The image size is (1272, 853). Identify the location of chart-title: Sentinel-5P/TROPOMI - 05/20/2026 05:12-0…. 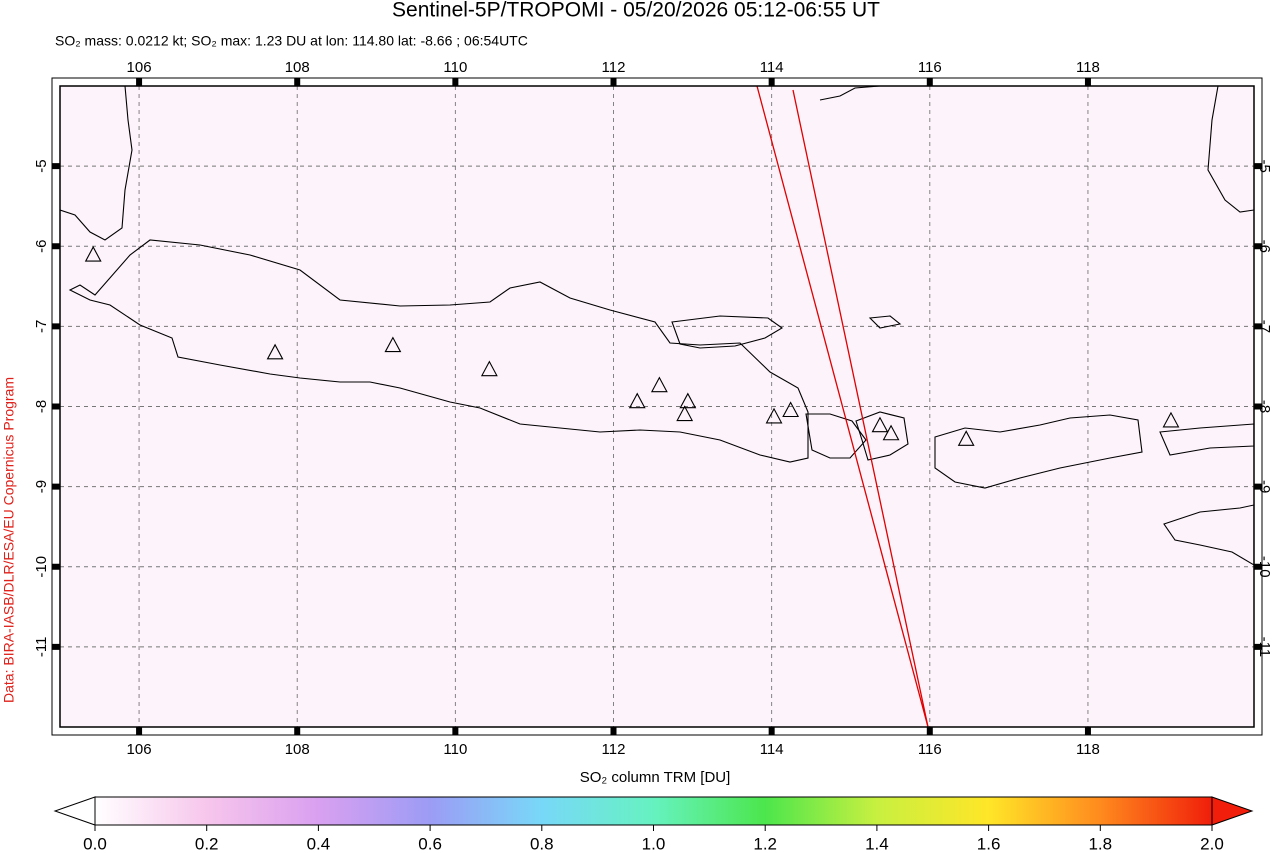
(636, 11).